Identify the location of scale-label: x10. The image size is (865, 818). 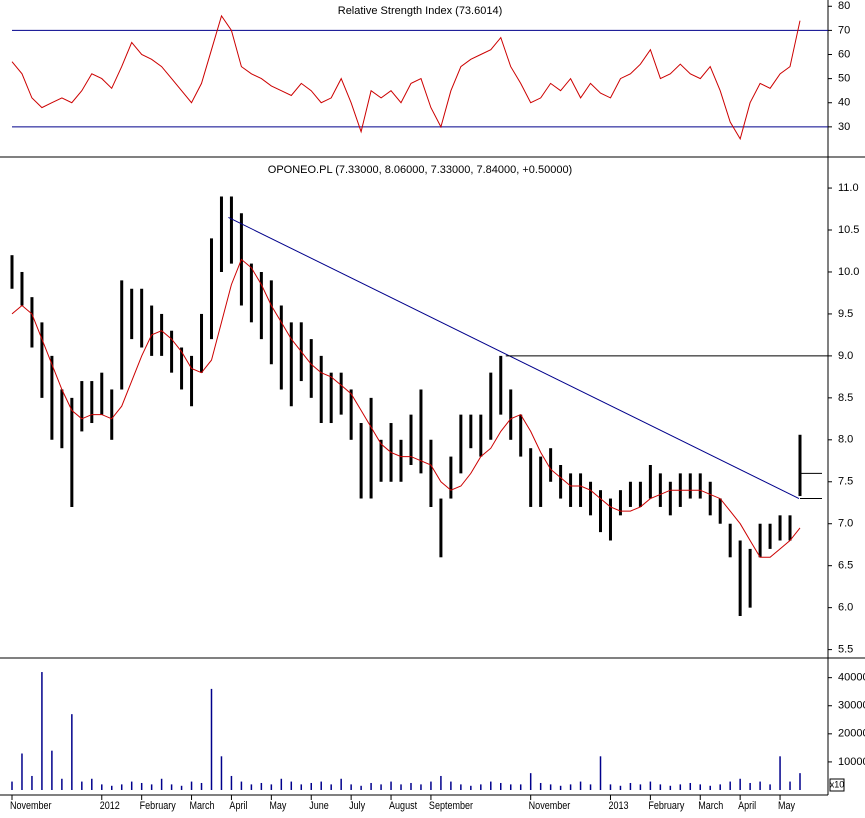
(837, 784).